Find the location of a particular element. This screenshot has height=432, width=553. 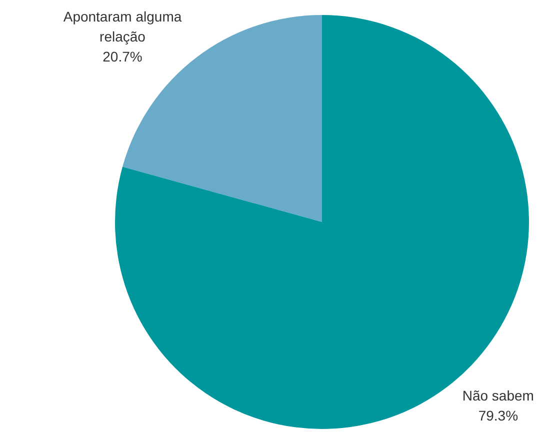

slice-label: Não sabem is located at coordinates (498, 395).